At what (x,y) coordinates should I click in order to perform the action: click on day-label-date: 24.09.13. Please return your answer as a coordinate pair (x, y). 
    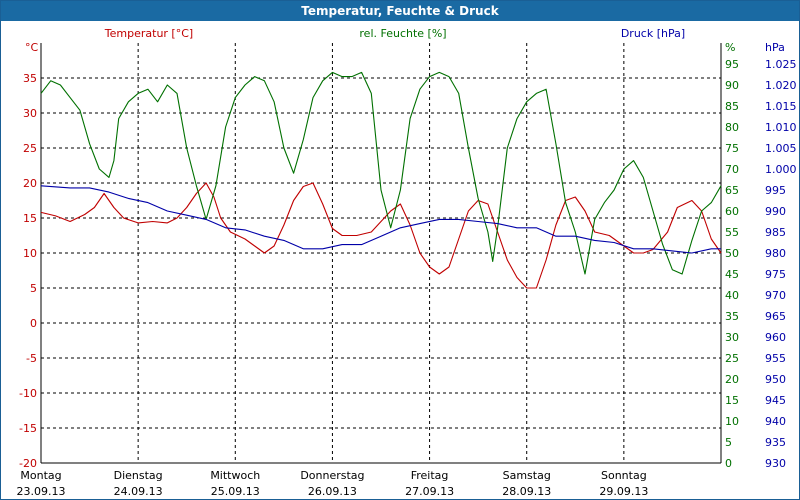
    Looking at the image, I should click on (138, 491).